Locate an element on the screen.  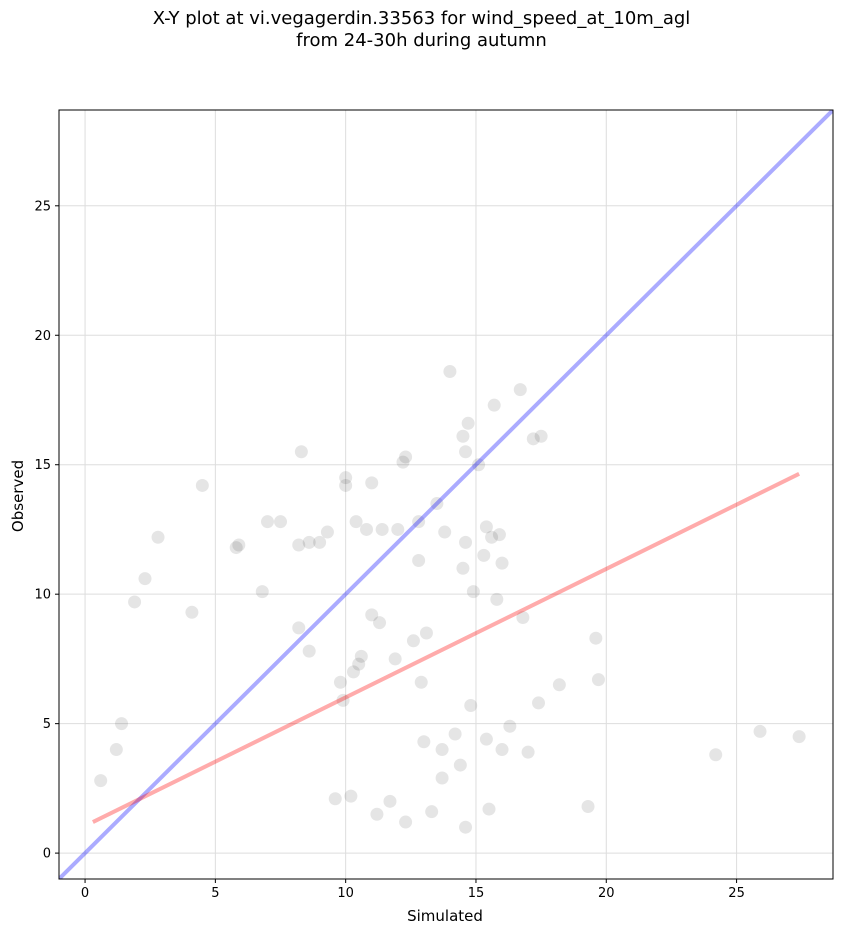
x-tick-label: 10 is located at coordinates (345, 893).